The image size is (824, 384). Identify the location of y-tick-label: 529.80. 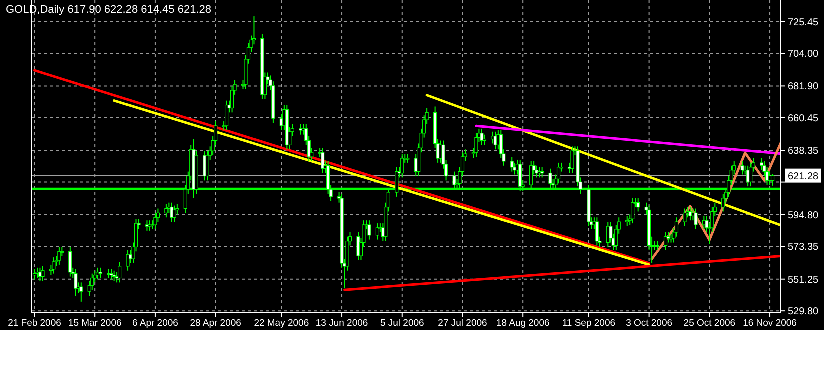
(804, 312).